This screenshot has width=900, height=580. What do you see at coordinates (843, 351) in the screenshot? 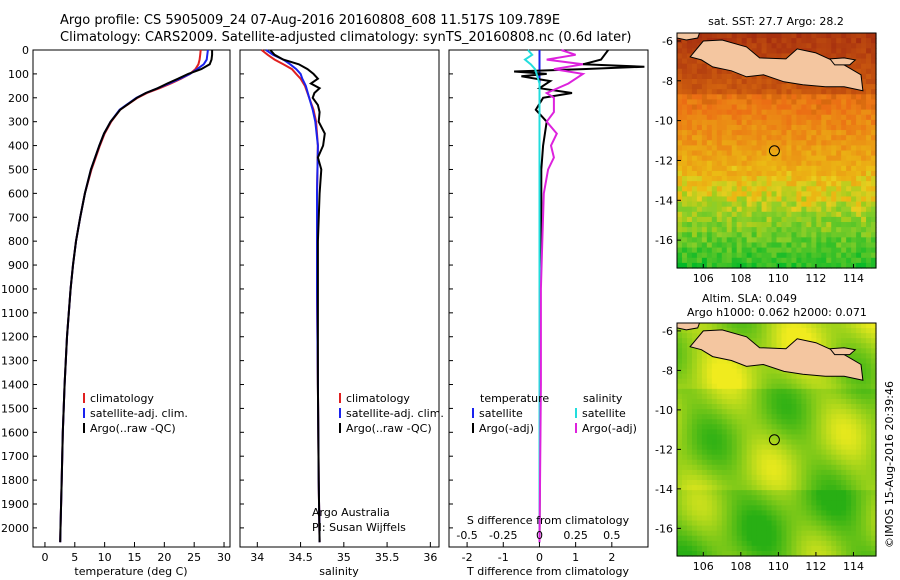
I see `madura-island` at bounding box center [843, 351].